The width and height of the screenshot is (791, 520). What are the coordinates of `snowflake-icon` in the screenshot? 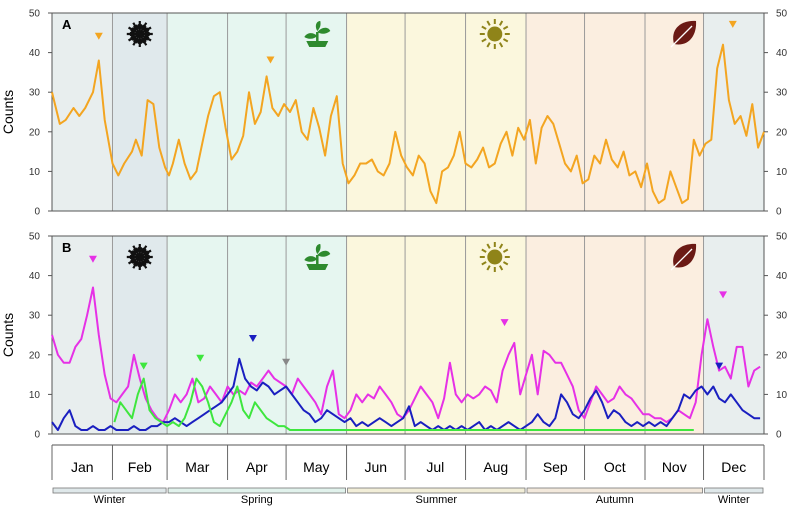 It's located at (139, 34).